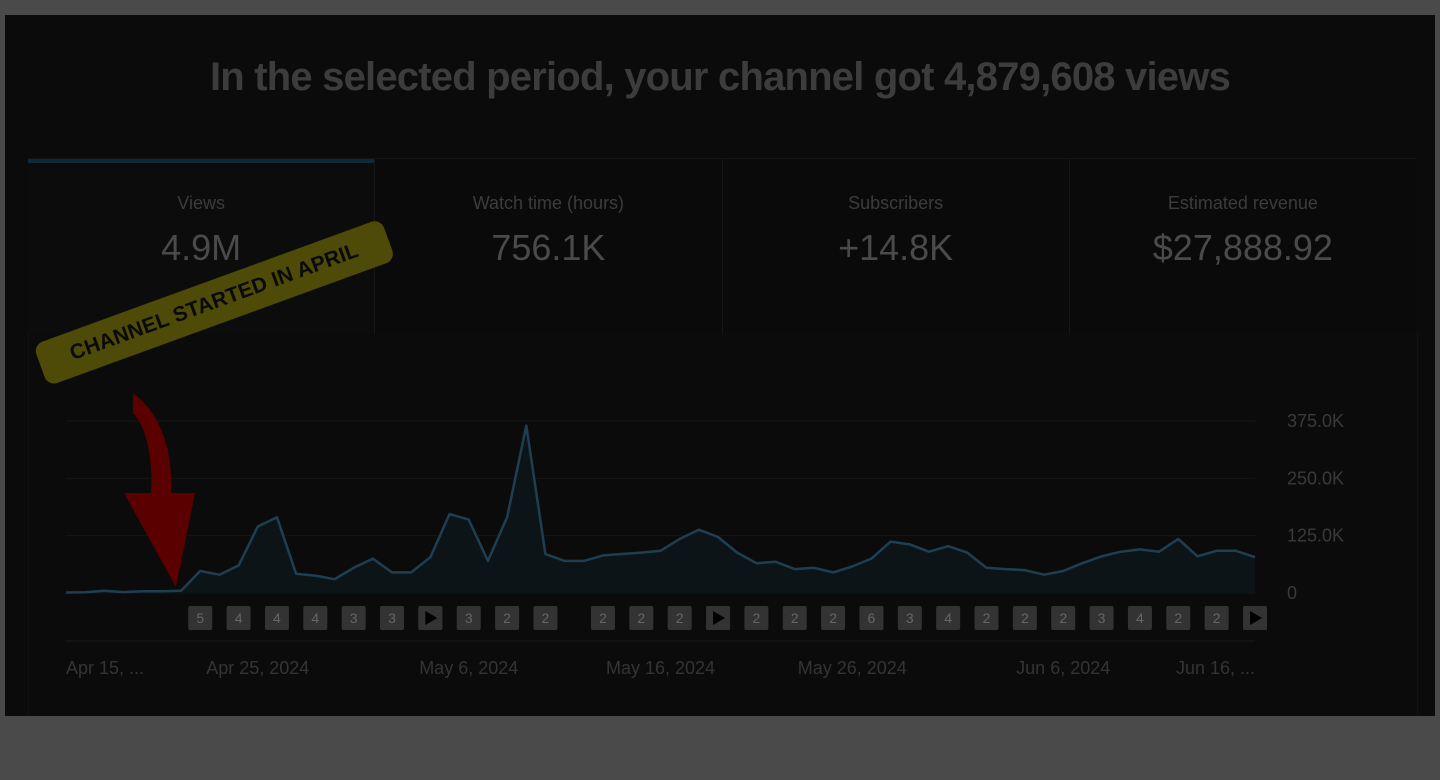  What do you see at coordinates (201, 161) in the screenshot?
I see `selected-tab-indicator` at bounding box center [201, 161].